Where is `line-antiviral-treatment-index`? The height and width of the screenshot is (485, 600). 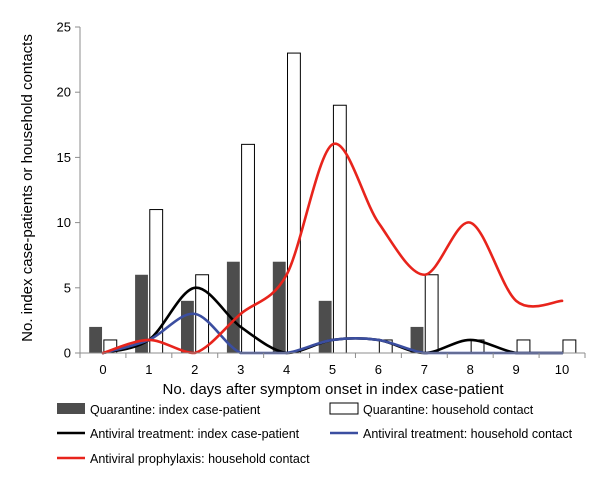 line-antiviral-treatment-index is located at coordinates (332, 320).